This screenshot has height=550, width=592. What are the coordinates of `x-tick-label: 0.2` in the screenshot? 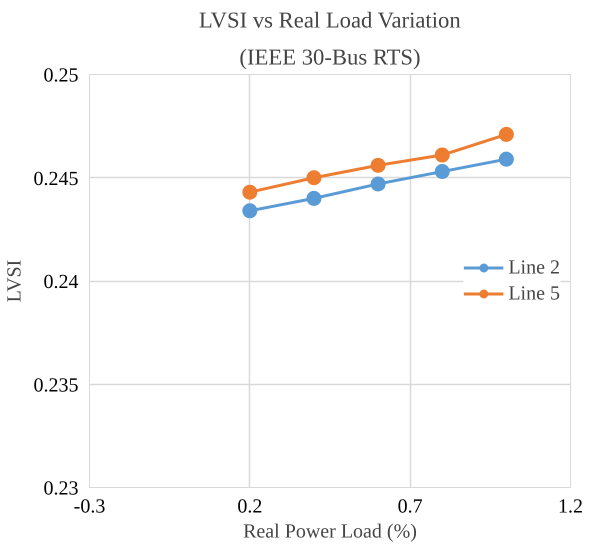 It's located at (249, 507).